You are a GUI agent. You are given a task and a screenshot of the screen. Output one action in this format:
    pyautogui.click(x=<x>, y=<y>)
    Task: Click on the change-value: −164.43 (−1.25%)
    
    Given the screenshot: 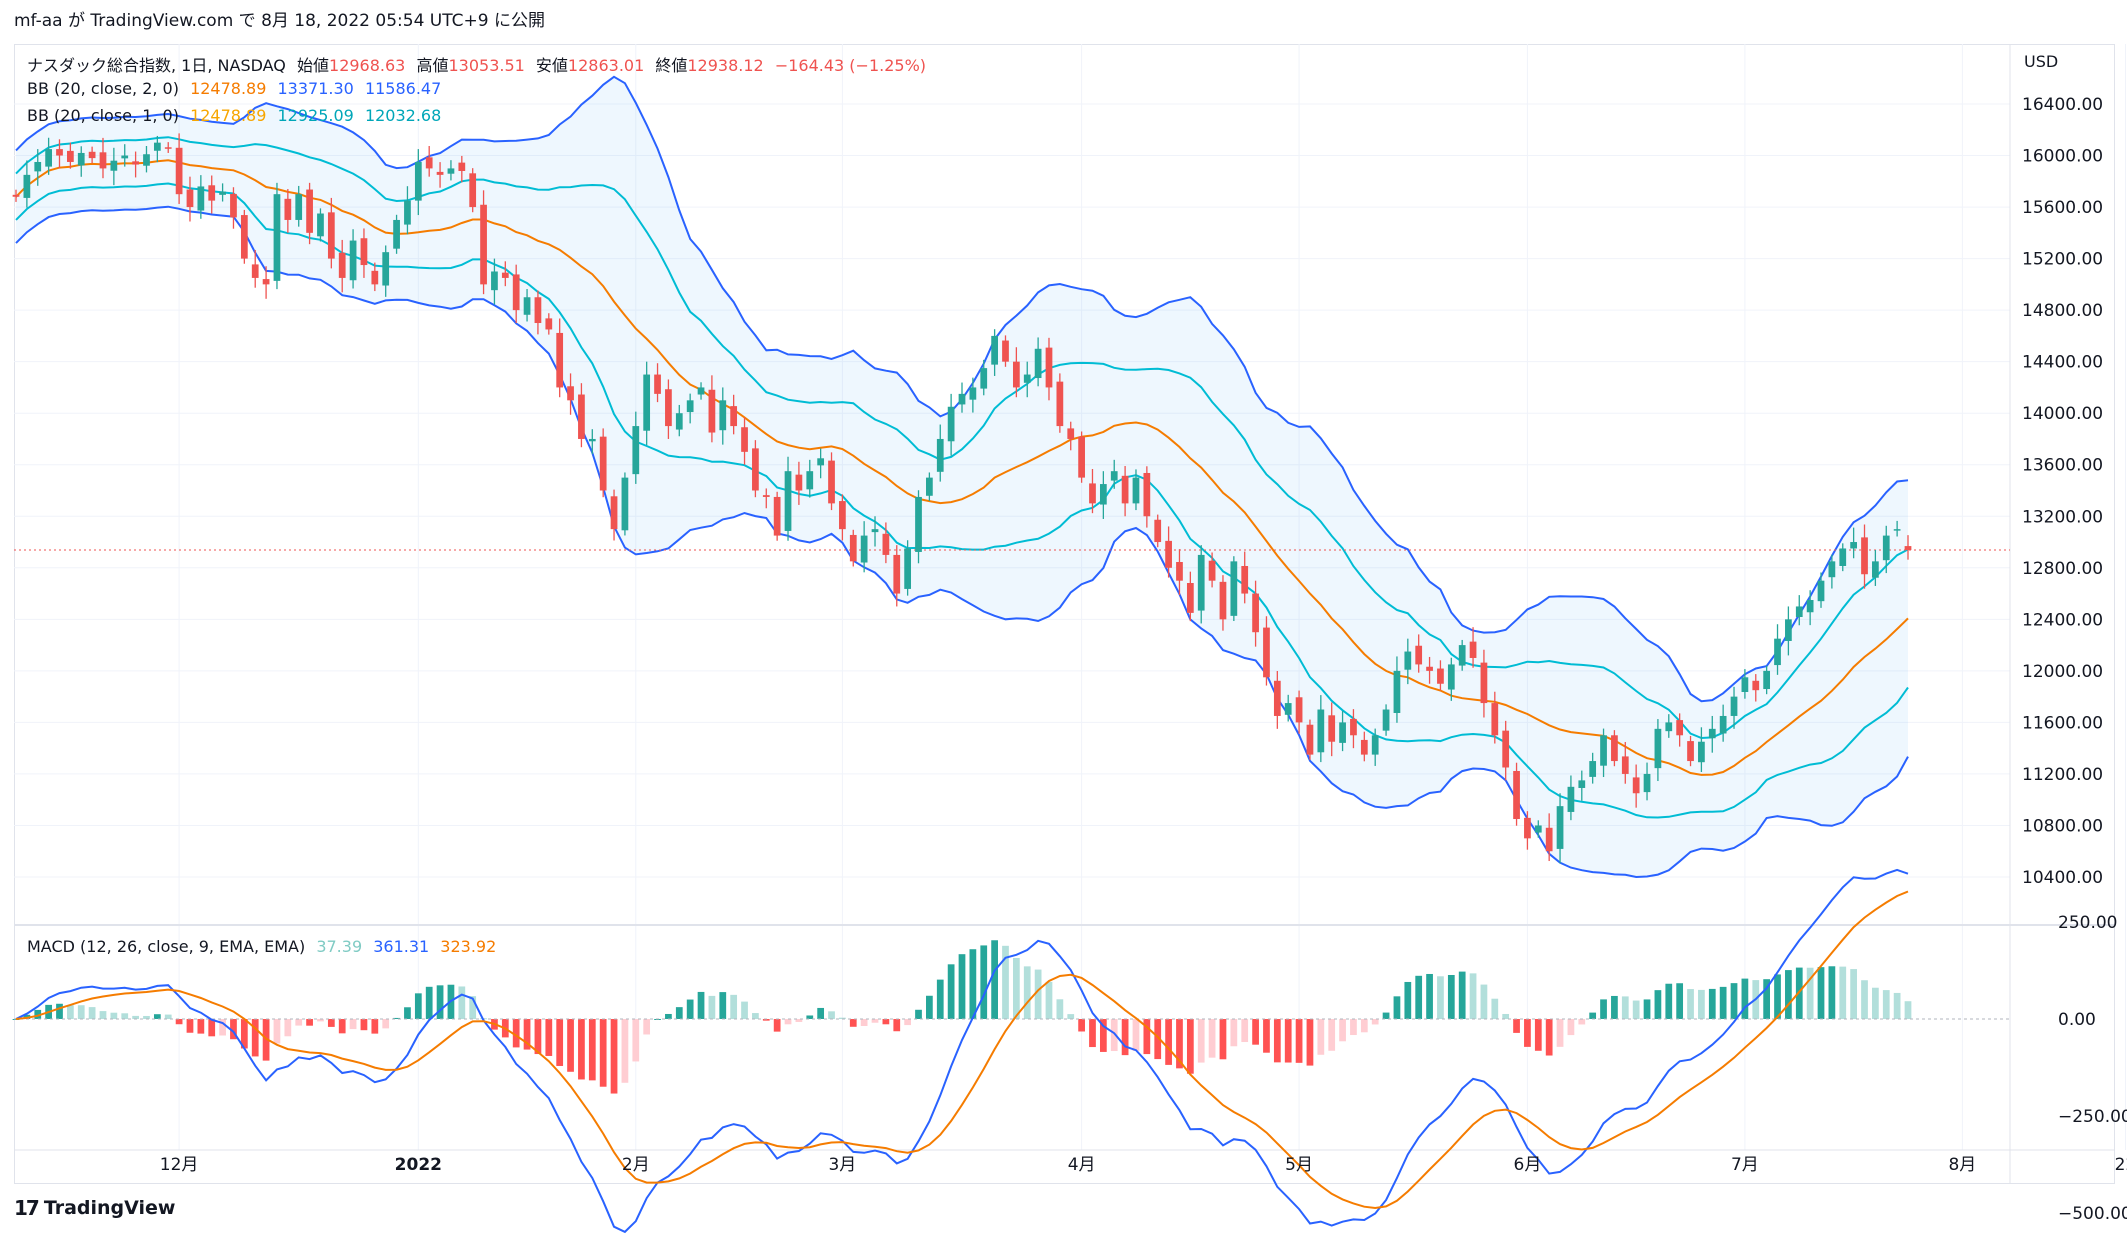 What is the action you would take?
    pyautogui.click(x=850, y=65)
    